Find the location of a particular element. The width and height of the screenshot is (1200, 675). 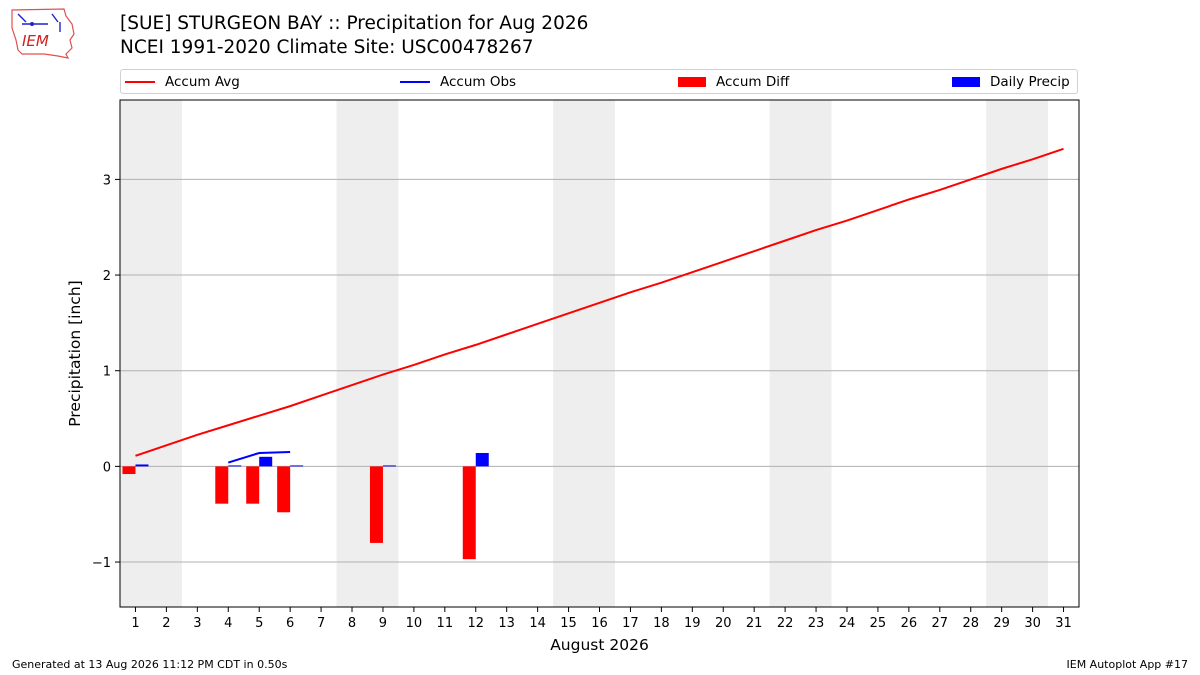

line-accum-obs is located at coordinates (259, 457).